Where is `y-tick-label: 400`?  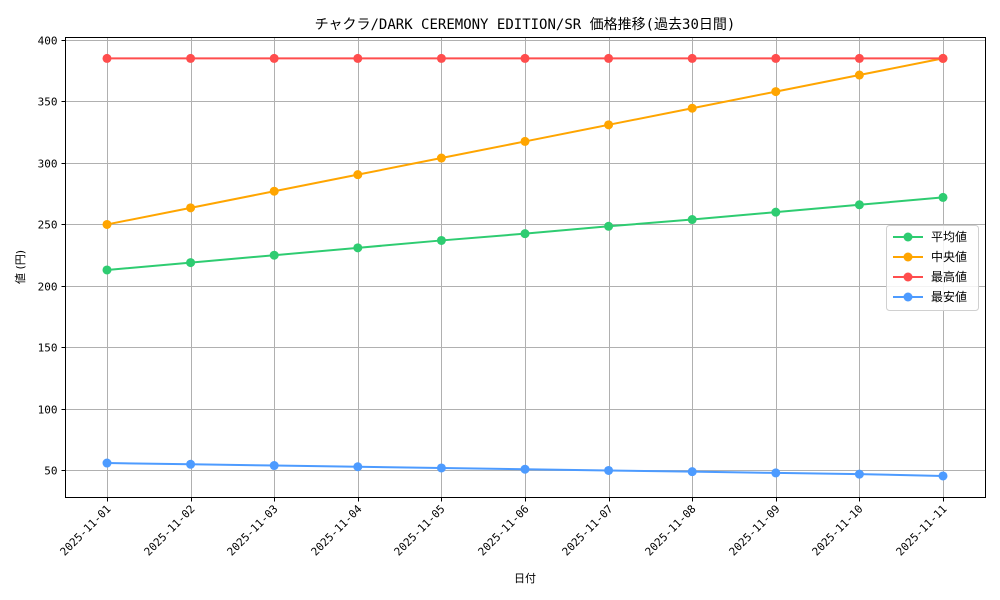 y-tick-label: 400 is located at coordinates (48, 41).